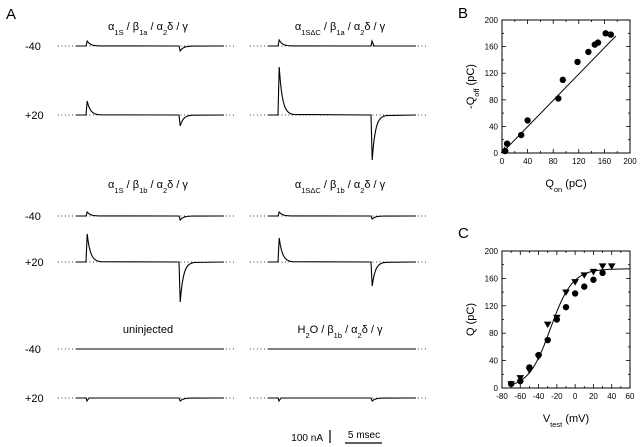  Describe the element at coordinates (549, 184) in the screenshot. I see `text-part: Q` at that location.